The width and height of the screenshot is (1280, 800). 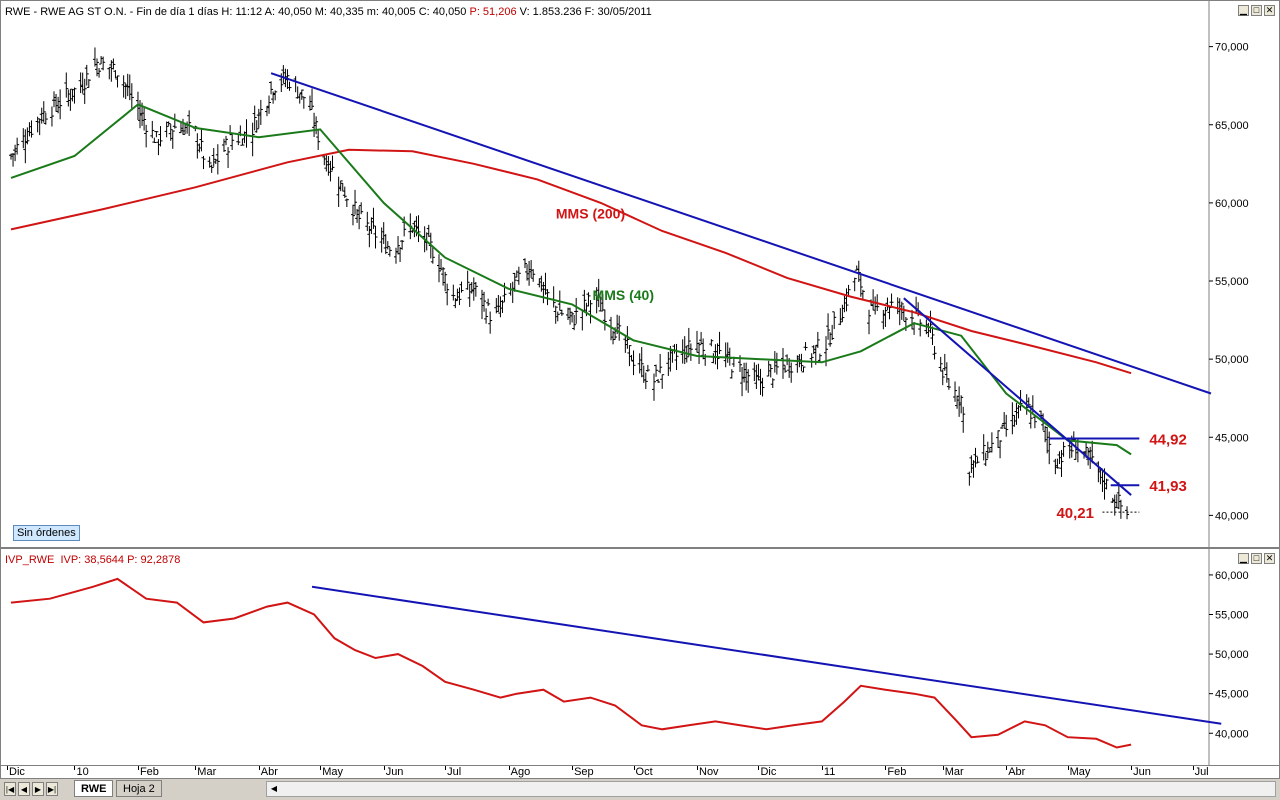 I want to click on indicator-close-button: ✕, so click(x=1269, y=558).